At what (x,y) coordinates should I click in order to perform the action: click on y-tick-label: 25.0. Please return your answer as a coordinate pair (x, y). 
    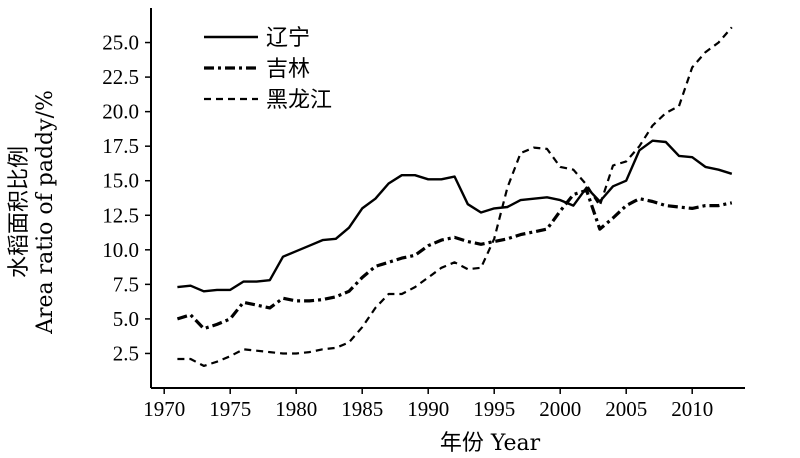
    Looking at the image, I should click on (120, 43).